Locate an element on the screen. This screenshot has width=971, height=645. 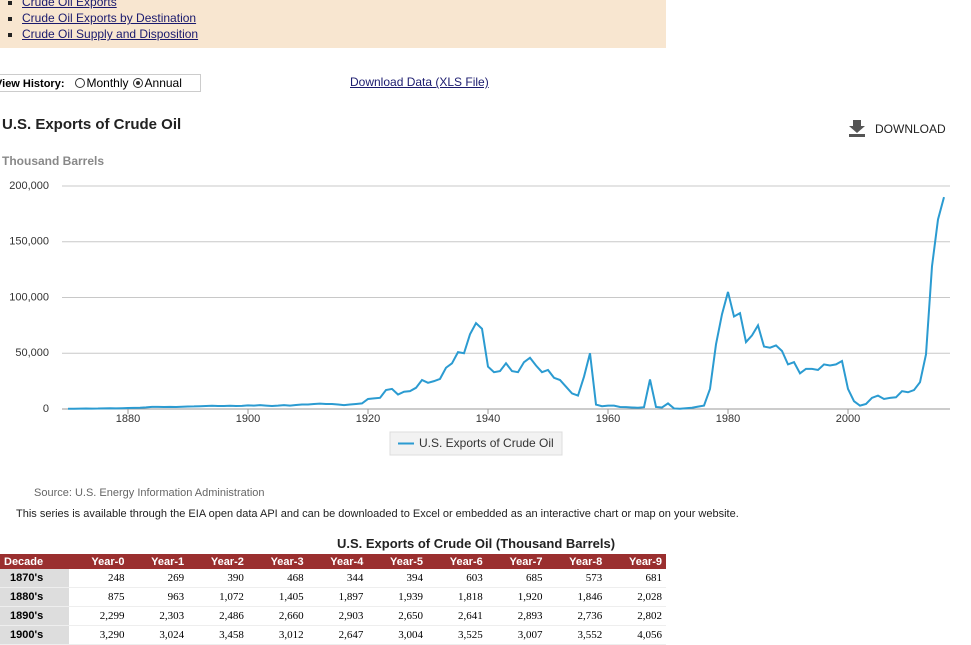
table-cell: 2,299 is located at coordinates (98, 616).